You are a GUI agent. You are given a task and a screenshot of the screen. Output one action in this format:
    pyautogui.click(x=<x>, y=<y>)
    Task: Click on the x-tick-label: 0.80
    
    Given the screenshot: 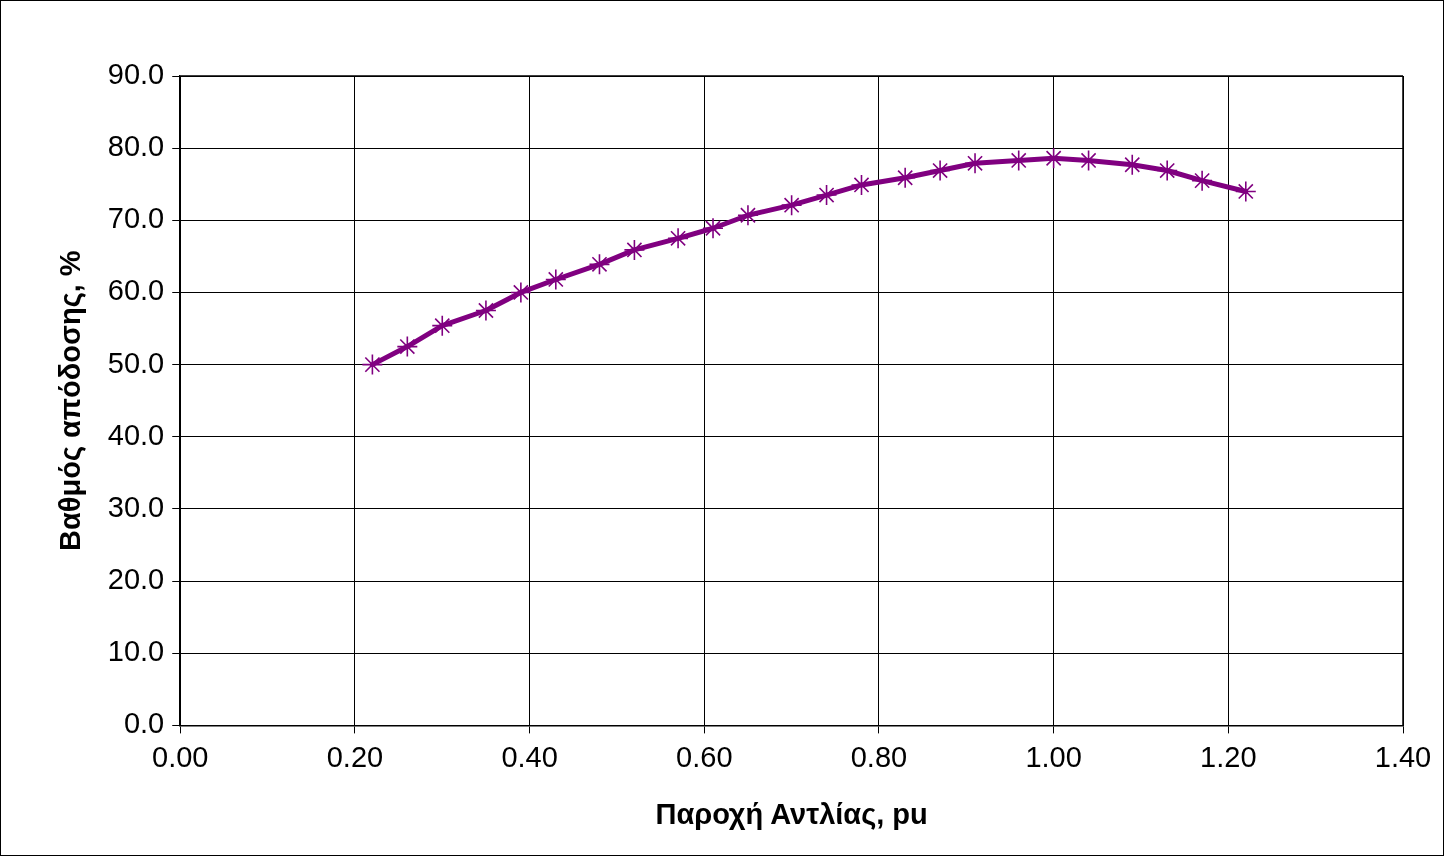 What is the action you would take?
    pyautogui.click(x=879, y=756)
    